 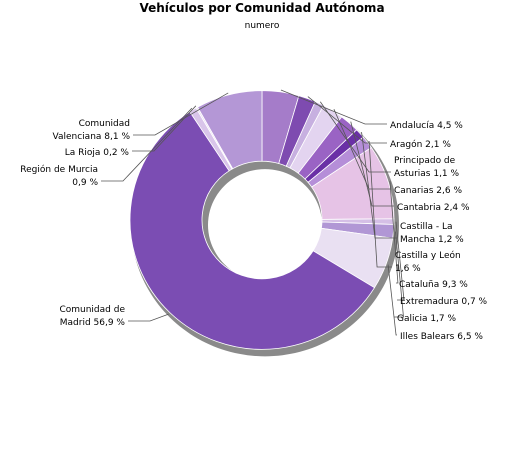 What do you see at coordinates (261, 8) in the screenshot?
I see `chart-title: Vehículos por Comunidad Autónoma` at bounding box center [261, 8].